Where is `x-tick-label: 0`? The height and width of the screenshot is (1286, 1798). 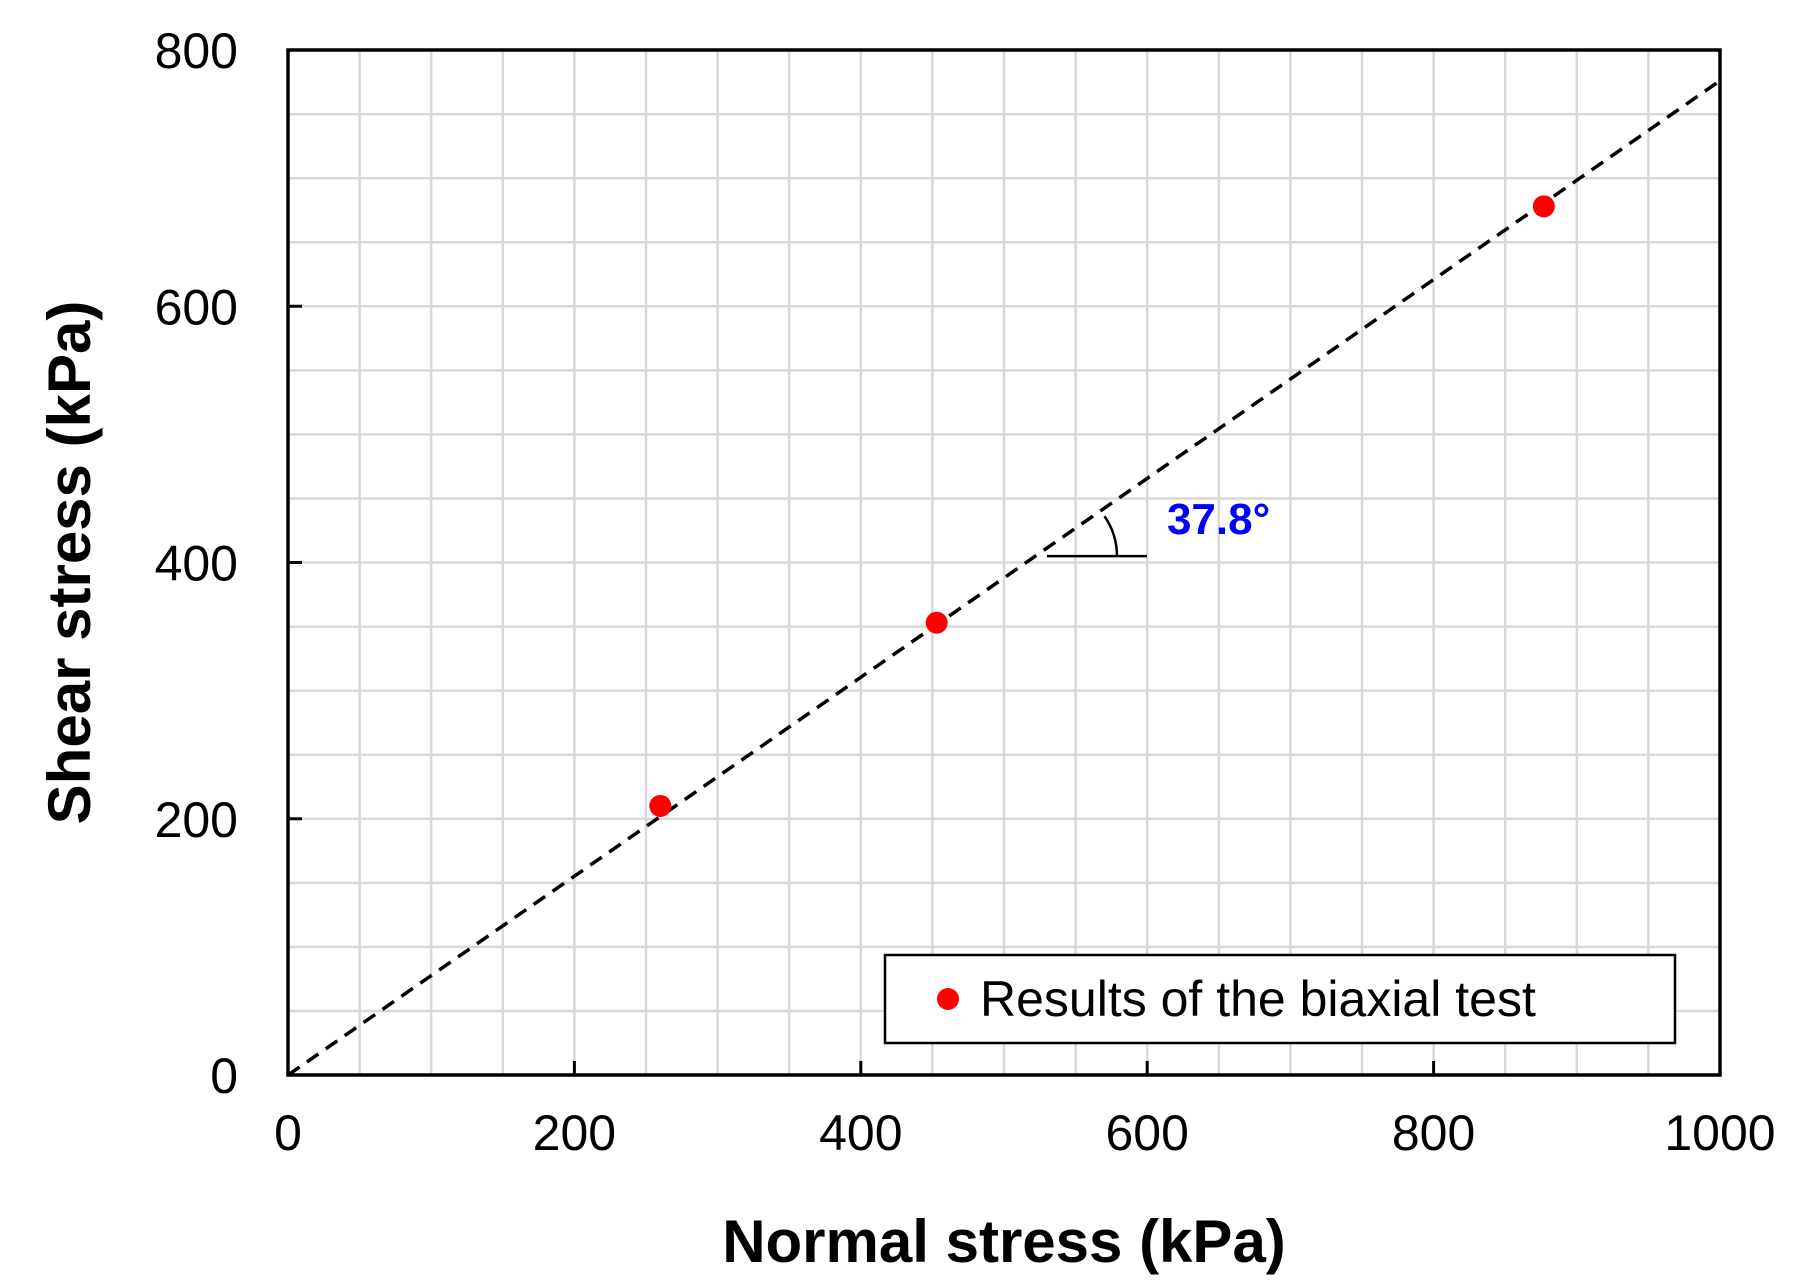
x-tick-label: 0 is located at coordinates (288, 1133).